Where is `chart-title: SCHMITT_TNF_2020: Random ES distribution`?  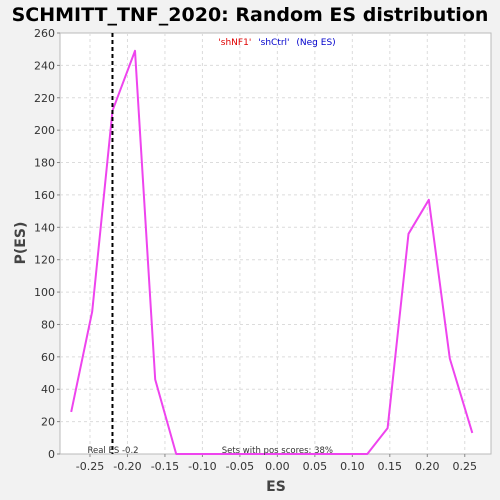
chart-title: SCHMITT_TNF_2020: Random ES distribution is located at coordinates (250, 15).